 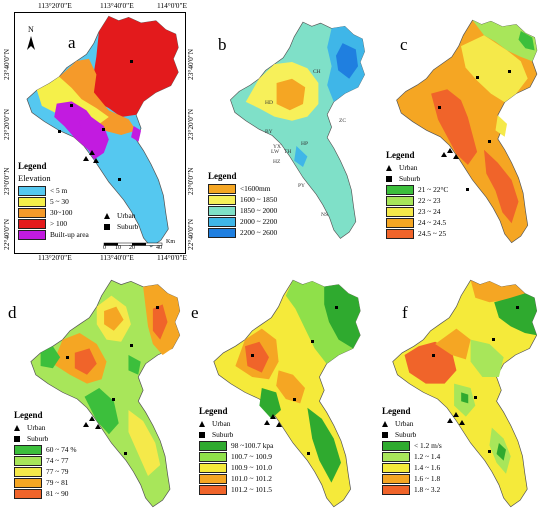 What do you see at coordinates (117, 5) in the screenshot?
I see `top-coord-2: 113°40'0"E` at bounding box center [117, 5].